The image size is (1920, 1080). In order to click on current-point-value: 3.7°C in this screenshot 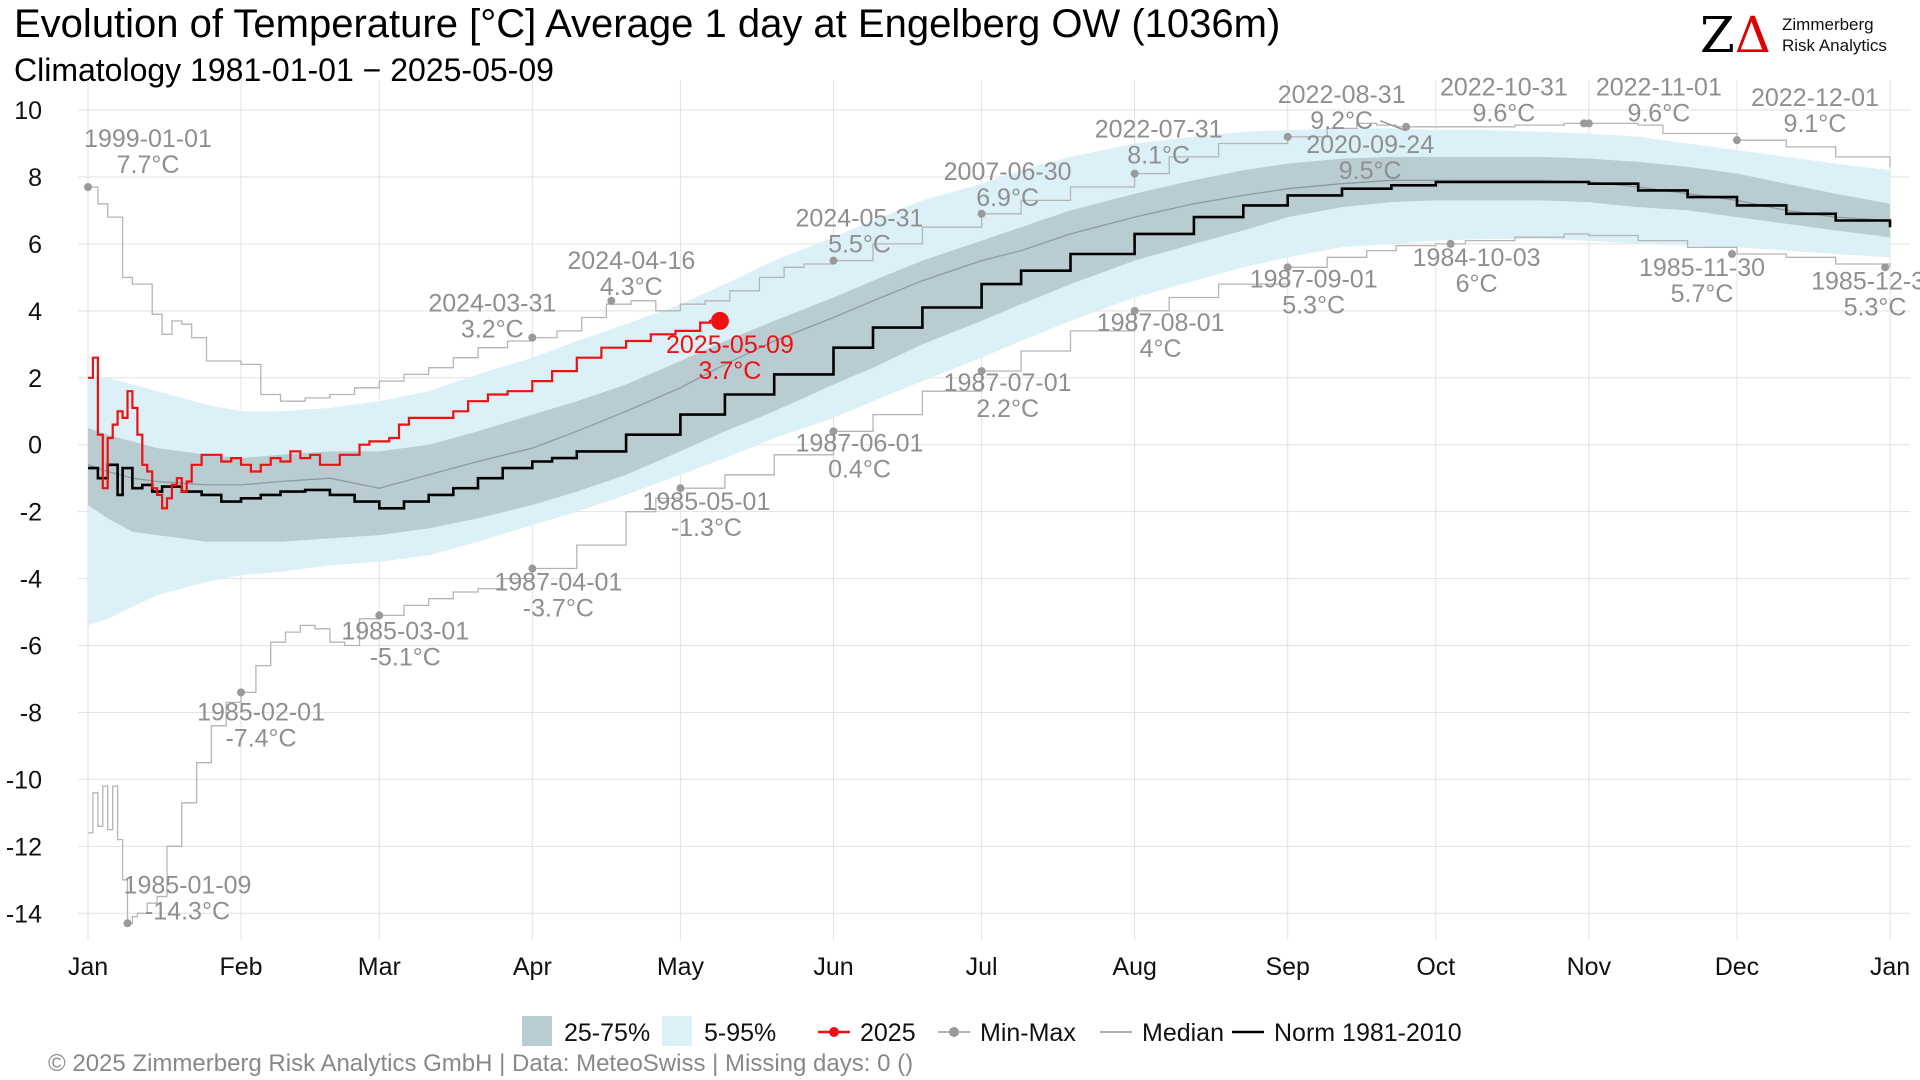, I will do `click(730, 371)`.